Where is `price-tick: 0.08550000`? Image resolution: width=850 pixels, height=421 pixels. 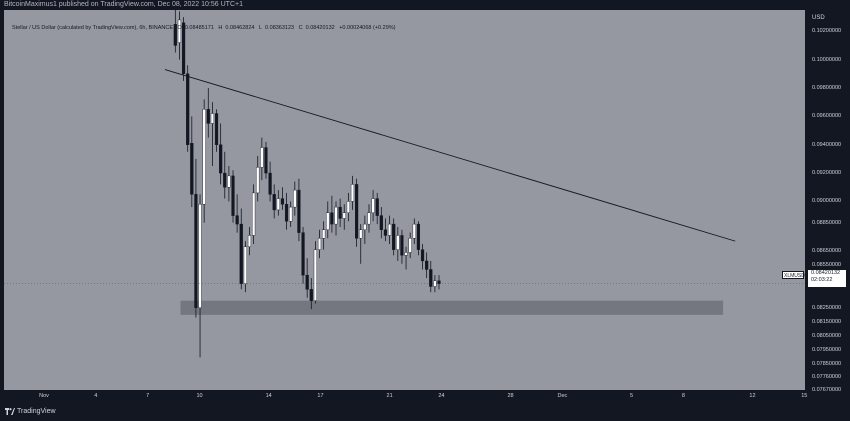 price-tick: 0.08550000 is located at coordinates (827, 265).